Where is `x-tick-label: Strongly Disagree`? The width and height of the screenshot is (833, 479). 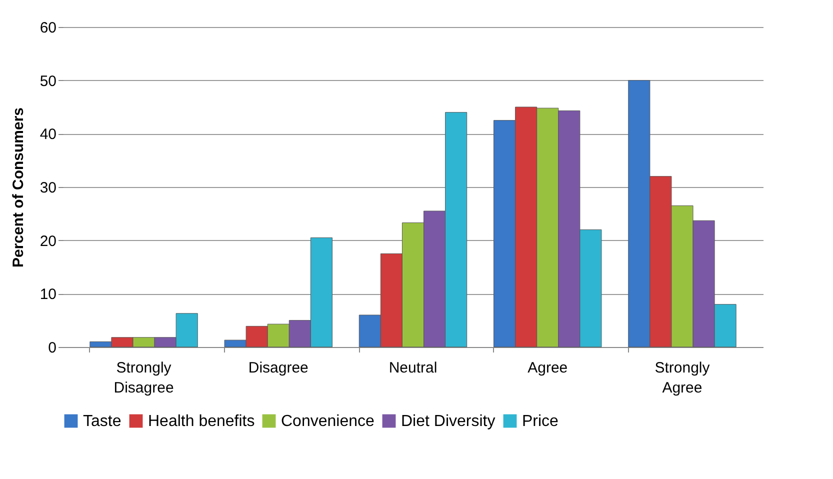 x-tick-label: Strongly Disagree is located at coordinates (144, 378).